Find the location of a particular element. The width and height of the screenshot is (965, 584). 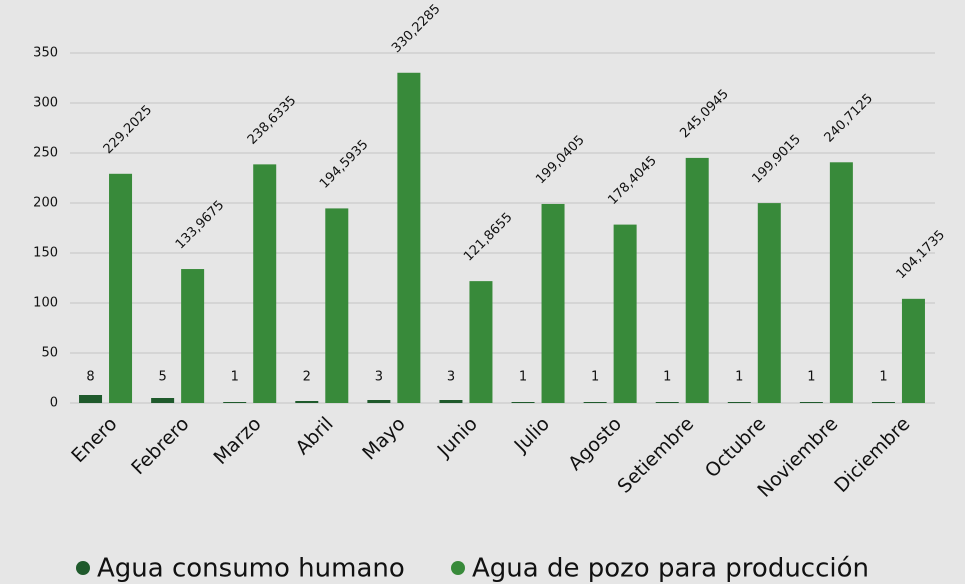

x-tick-label: Febrero is located at coordinates (160, 446).